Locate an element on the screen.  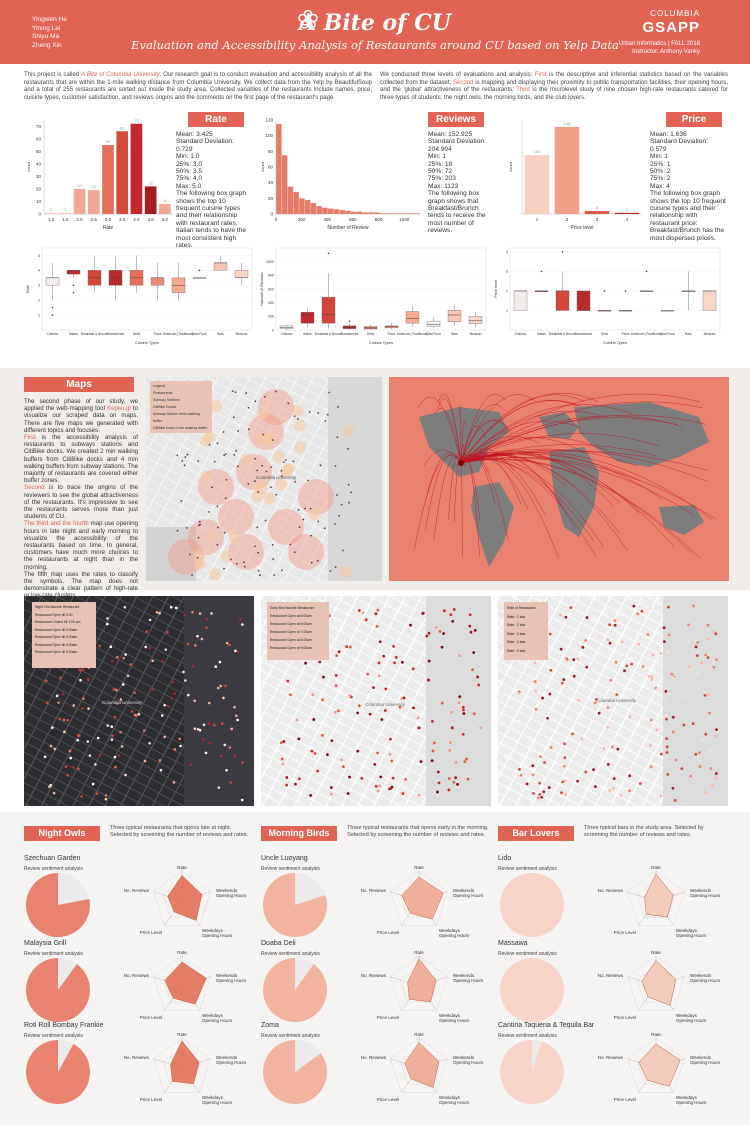
intro-highlight: Third is located at coordinates (523, 90).